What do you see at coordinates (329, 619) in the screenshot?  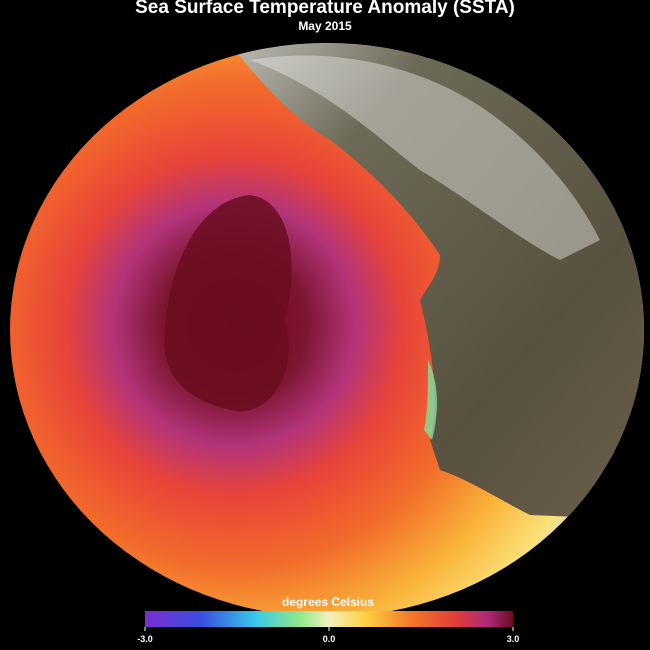 I see `colorbar` at bounding box center [329, 619].